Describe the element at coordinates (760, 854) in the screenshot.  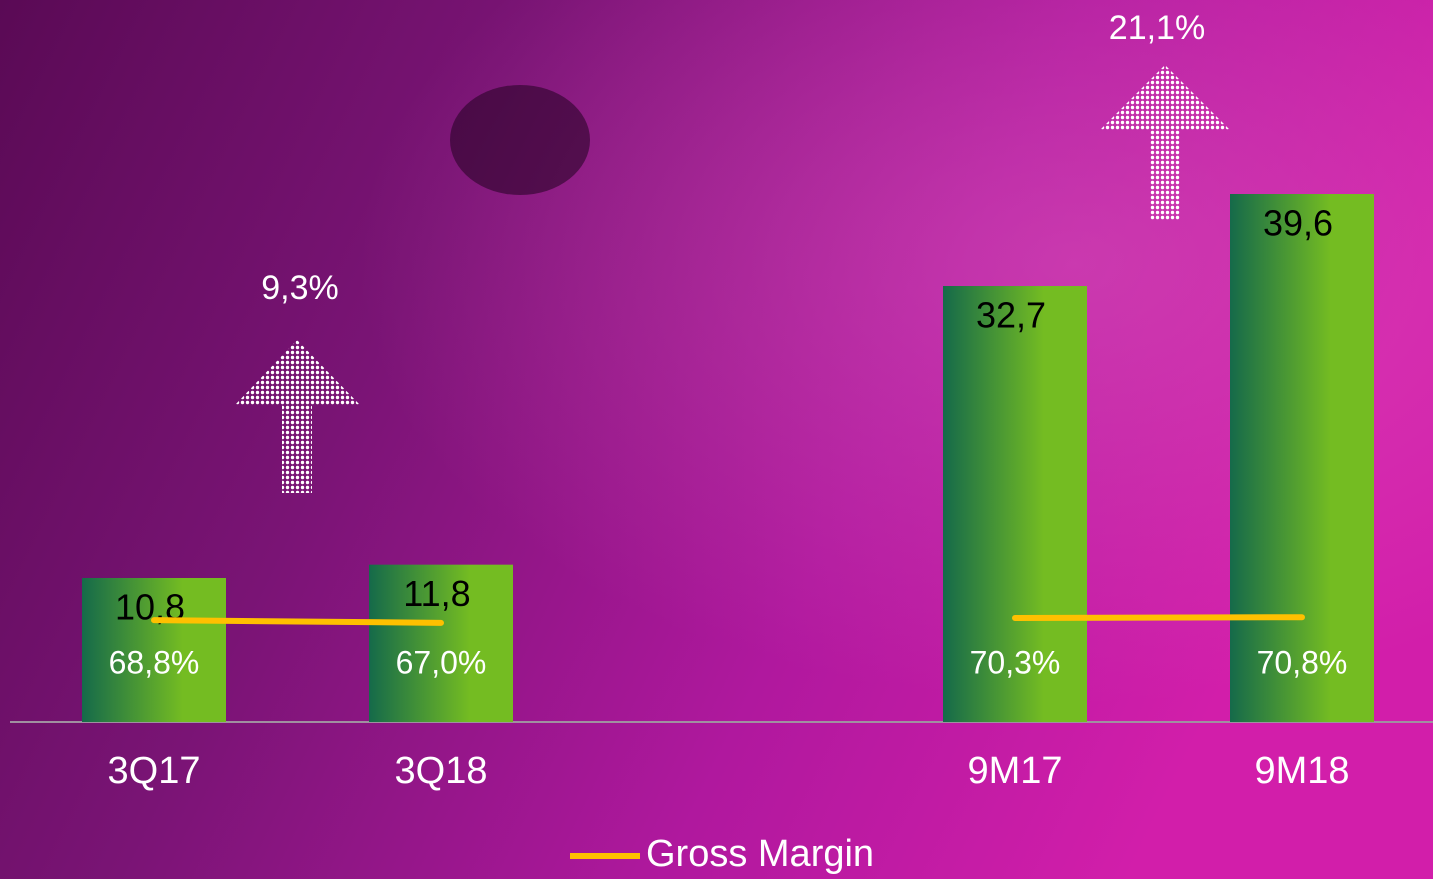
I see `legend-label: Gross Margin` at that location.